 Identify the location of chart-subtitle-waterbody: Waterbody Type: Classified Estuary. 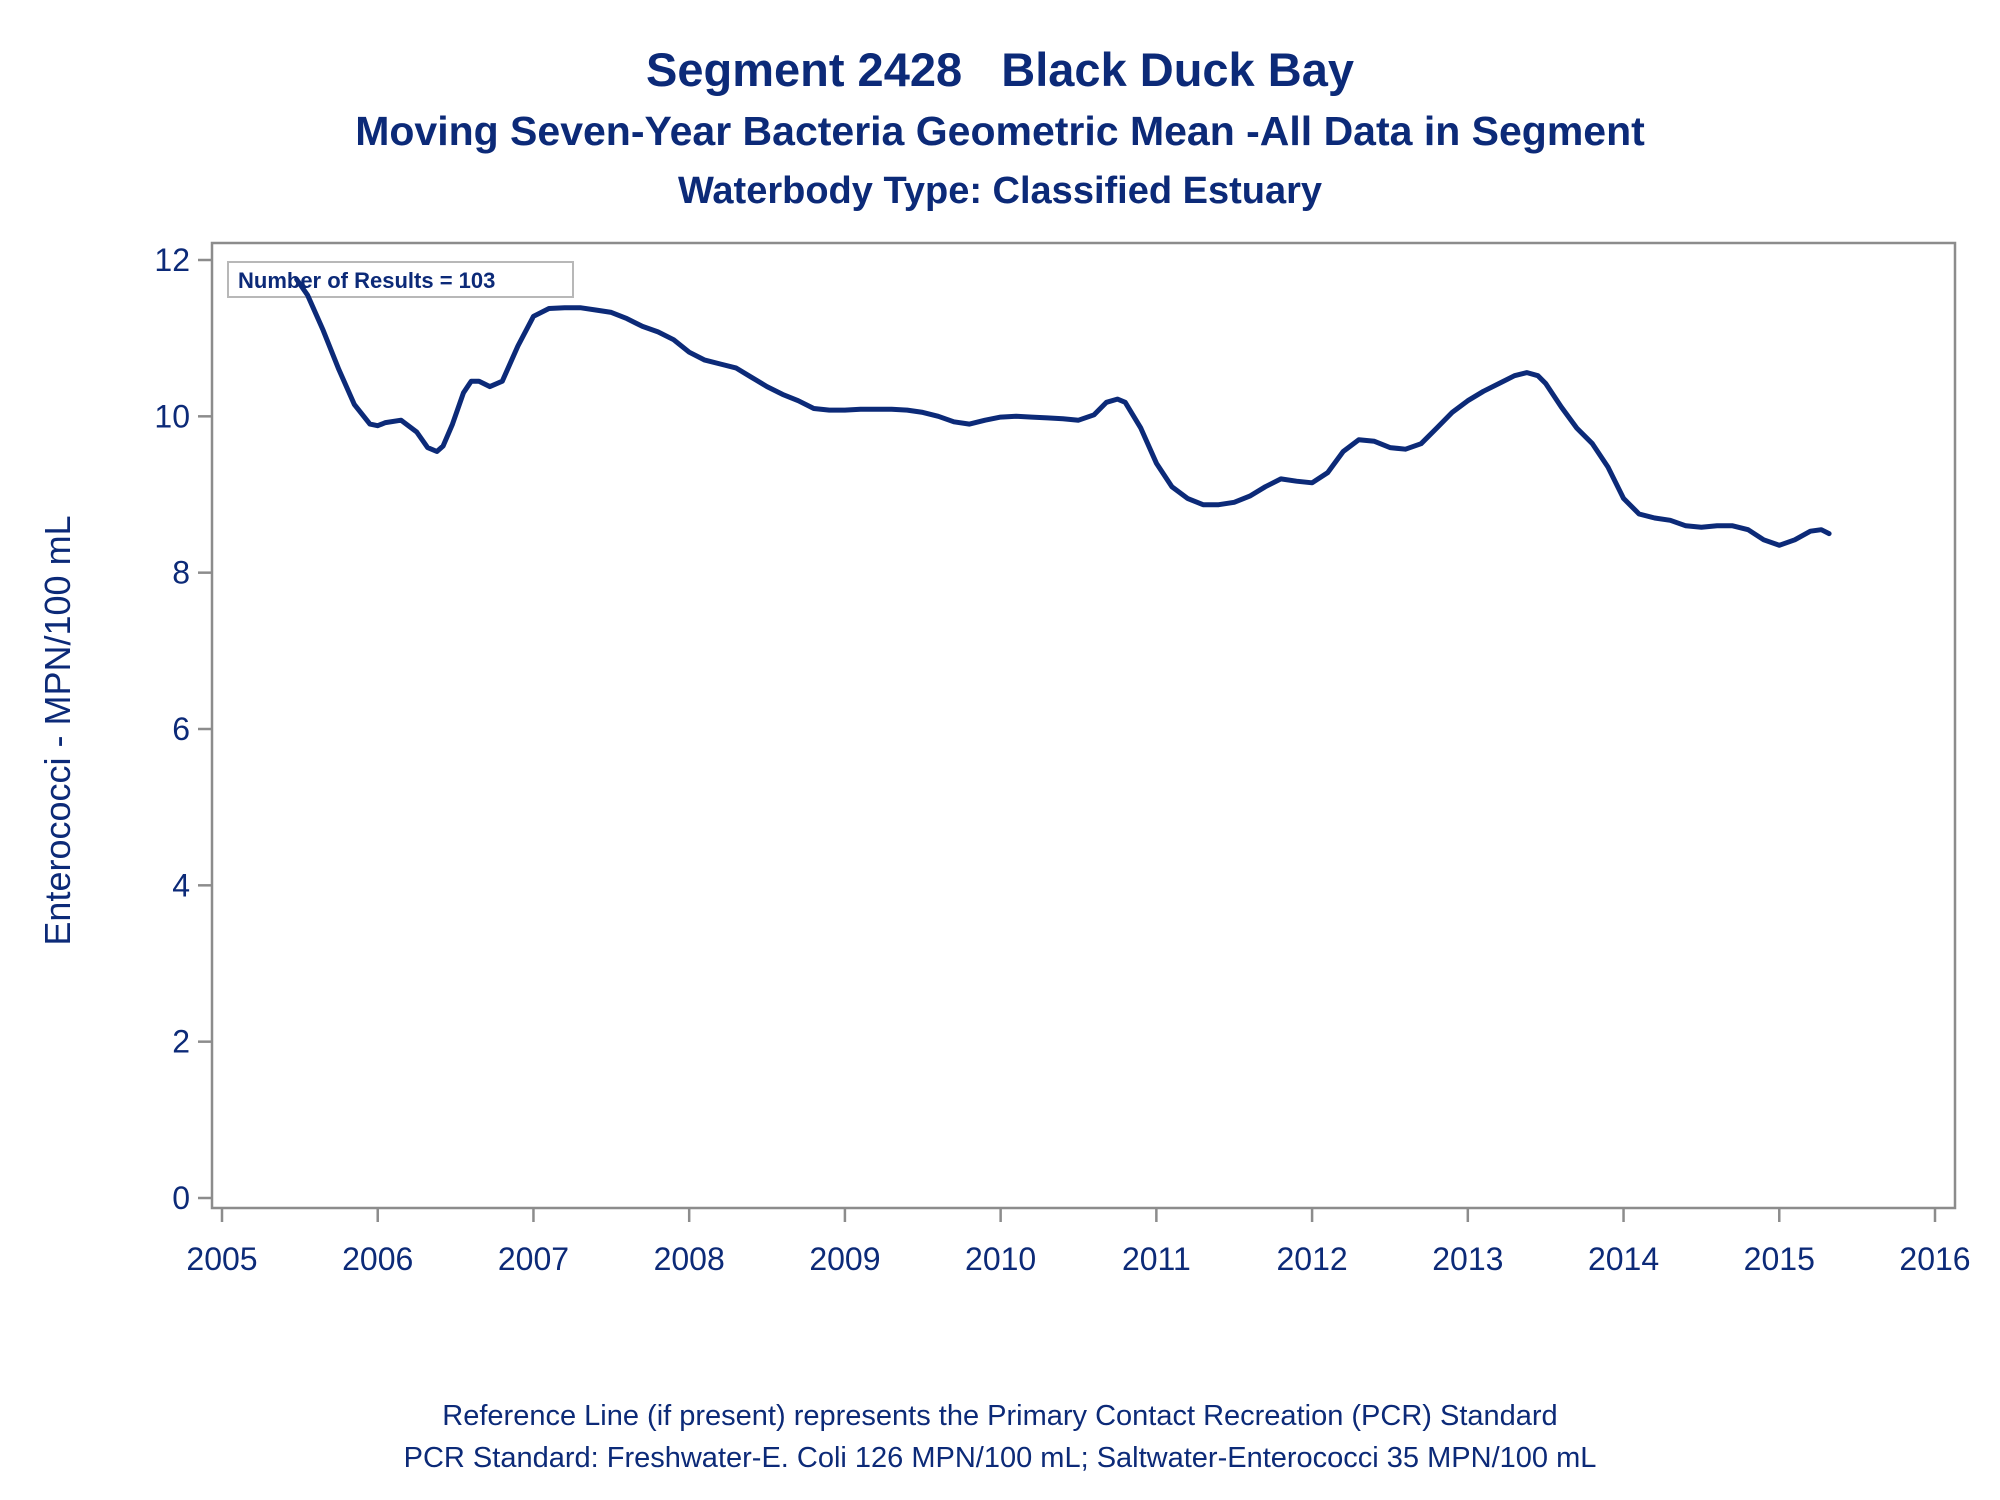
(1000, 191).